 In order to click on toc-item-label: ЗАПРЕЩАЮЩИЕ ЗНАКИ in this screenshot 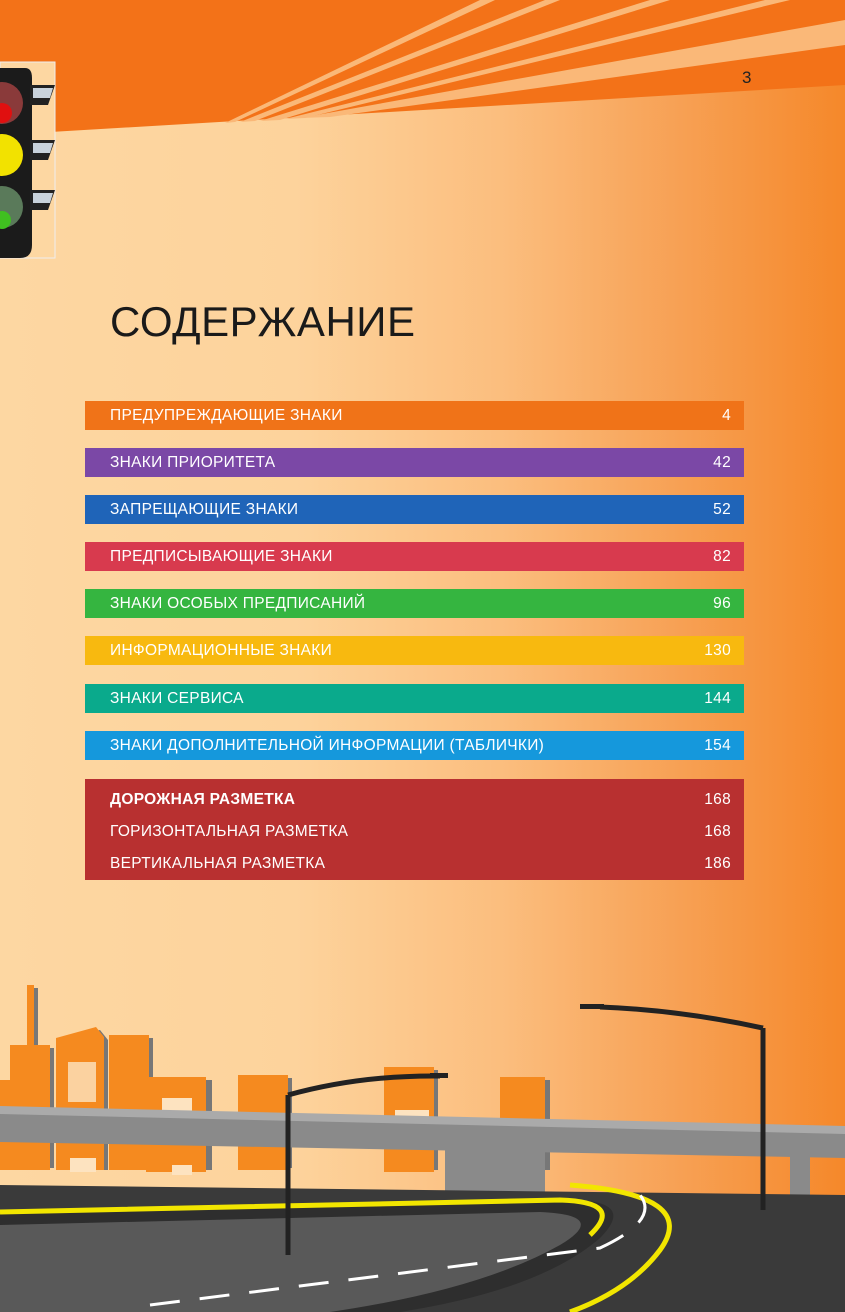, I will do `click(204, 509)`.